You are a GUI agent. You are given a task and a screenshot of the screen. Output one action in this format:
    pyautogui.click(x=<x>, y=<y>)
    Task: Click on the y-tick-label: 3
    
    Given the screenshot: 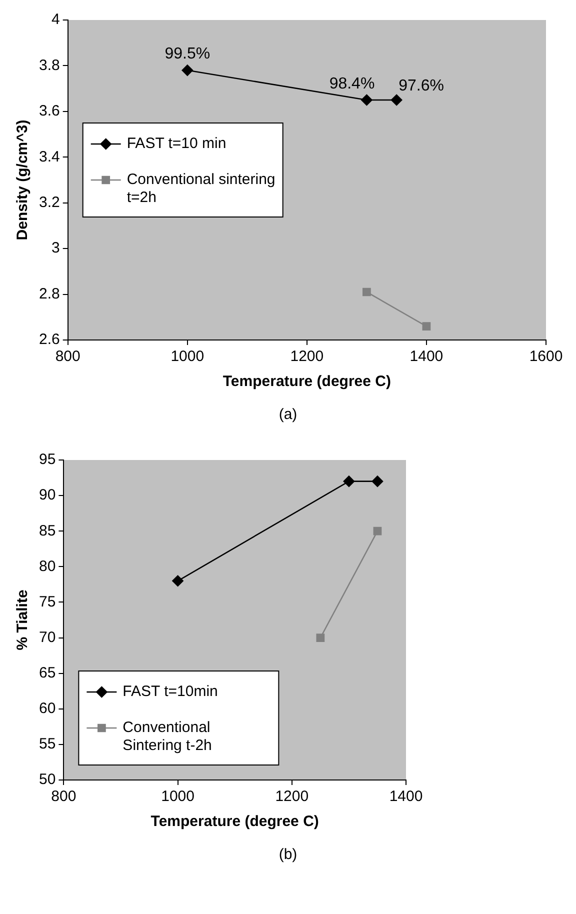 What is the action you would take?
    pyautogui.click(x=56, y=248)
    